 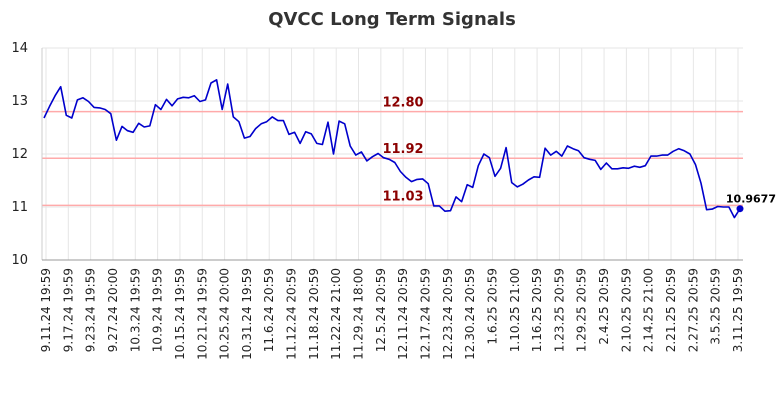 I want to click on x-tick-label: 2.21.25 20:59, so click(x=671, y=310).